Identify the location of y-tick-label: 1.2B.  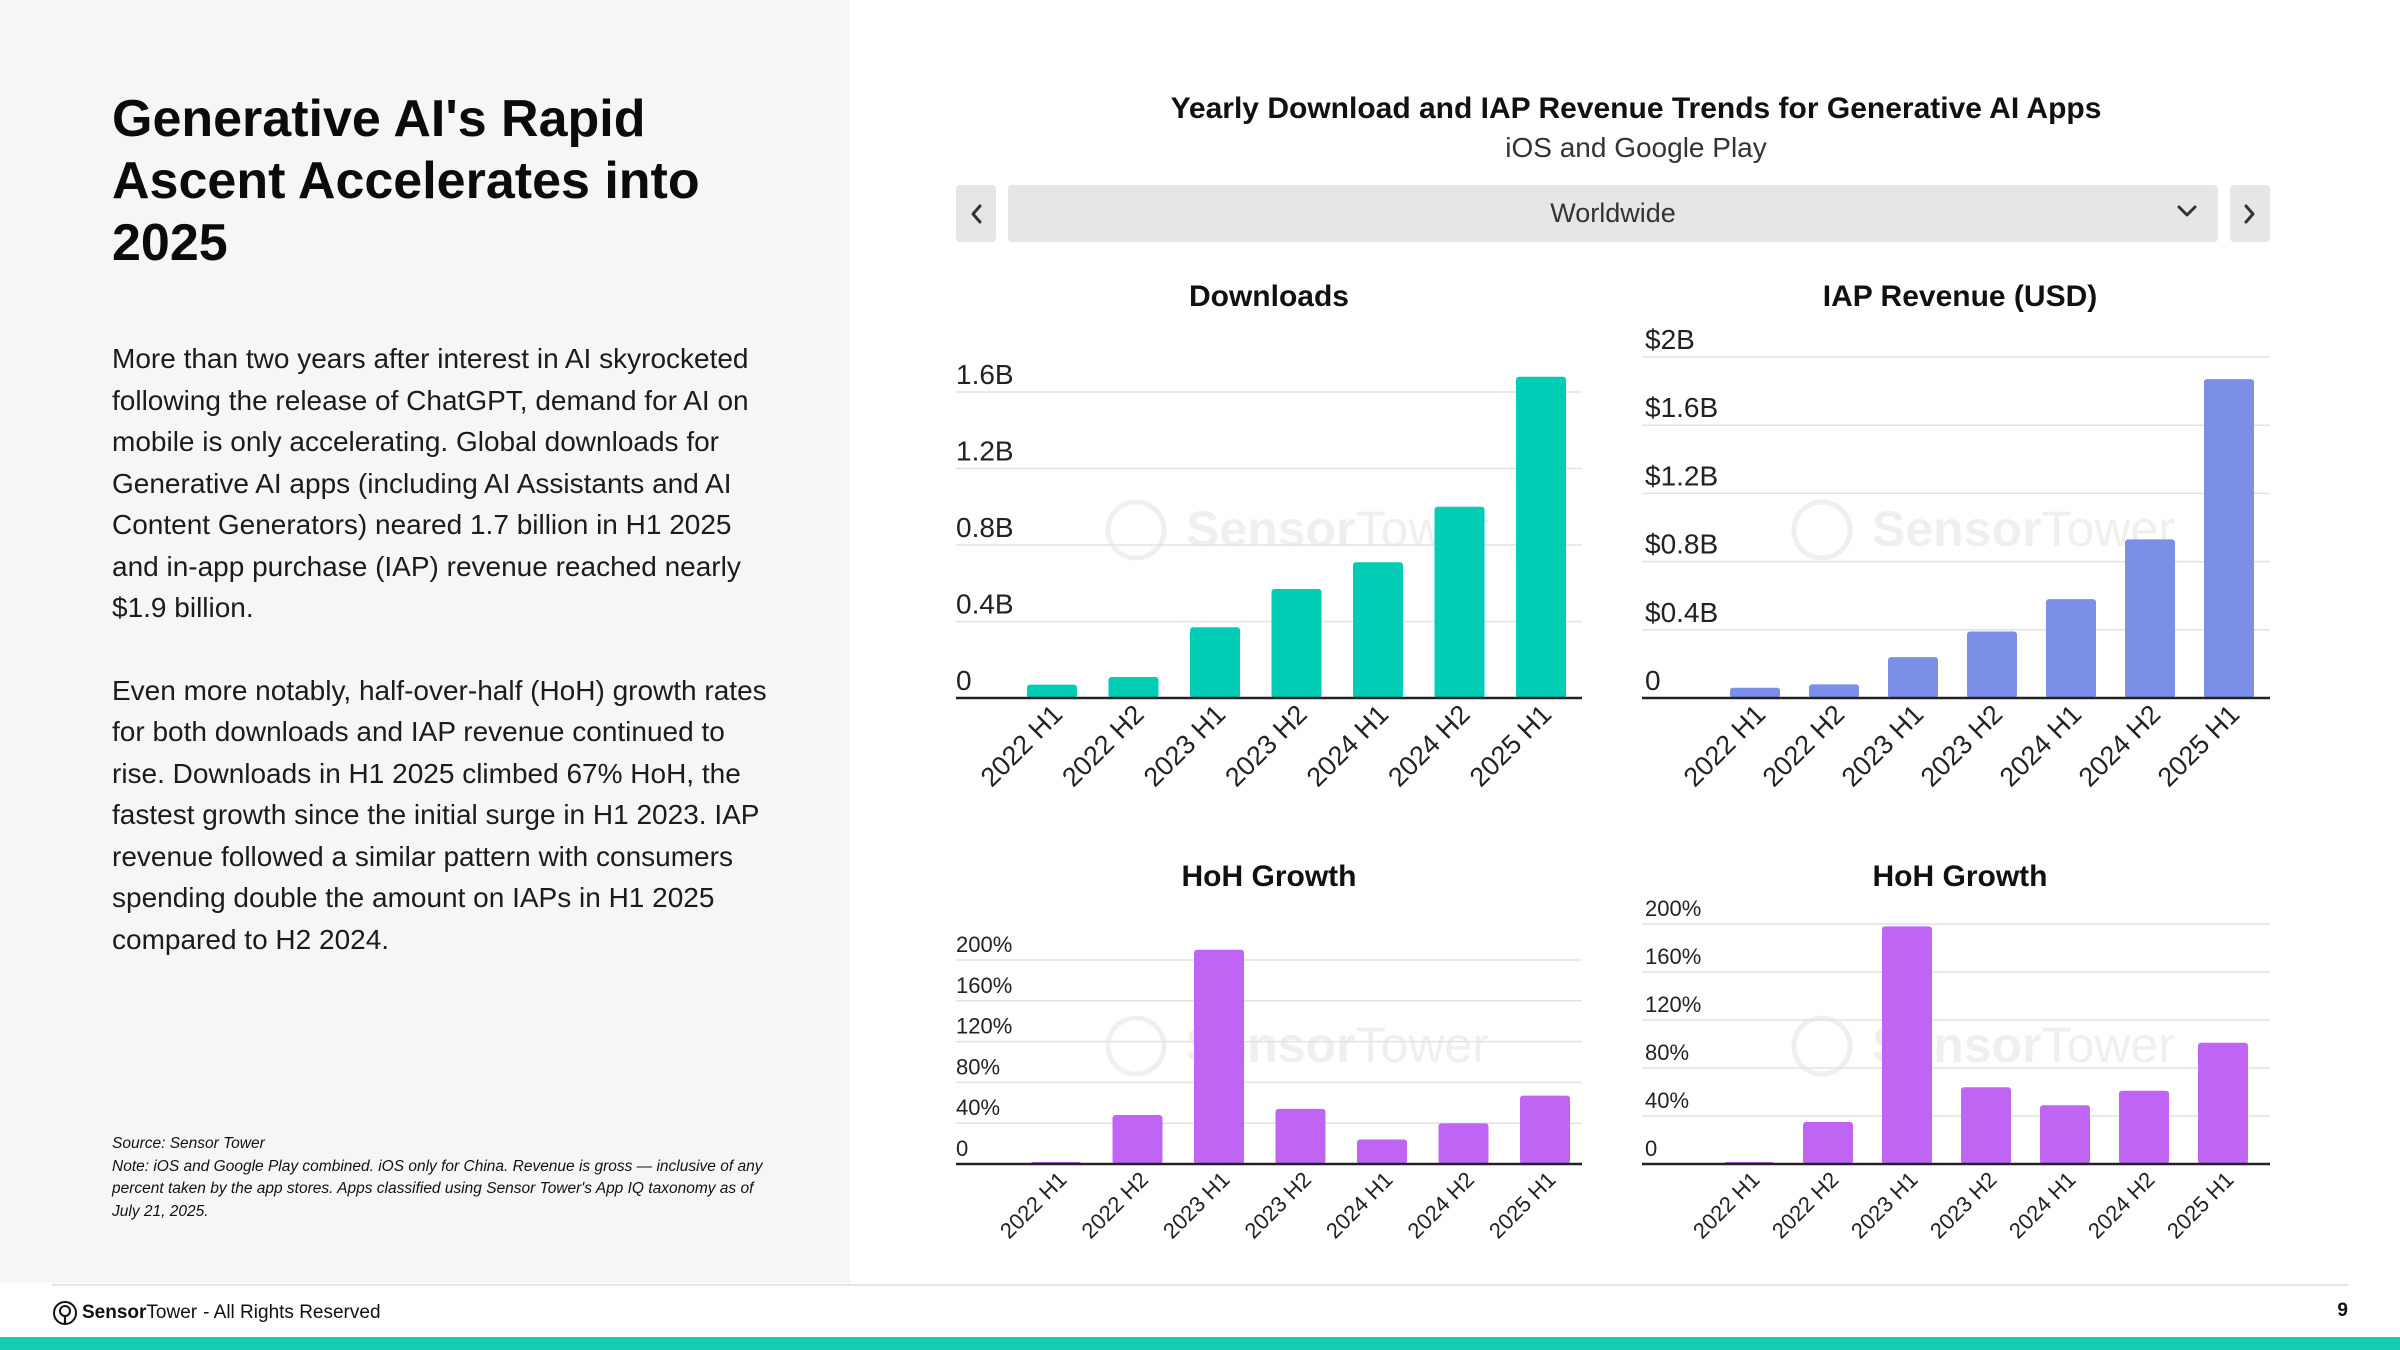
(985, 451).